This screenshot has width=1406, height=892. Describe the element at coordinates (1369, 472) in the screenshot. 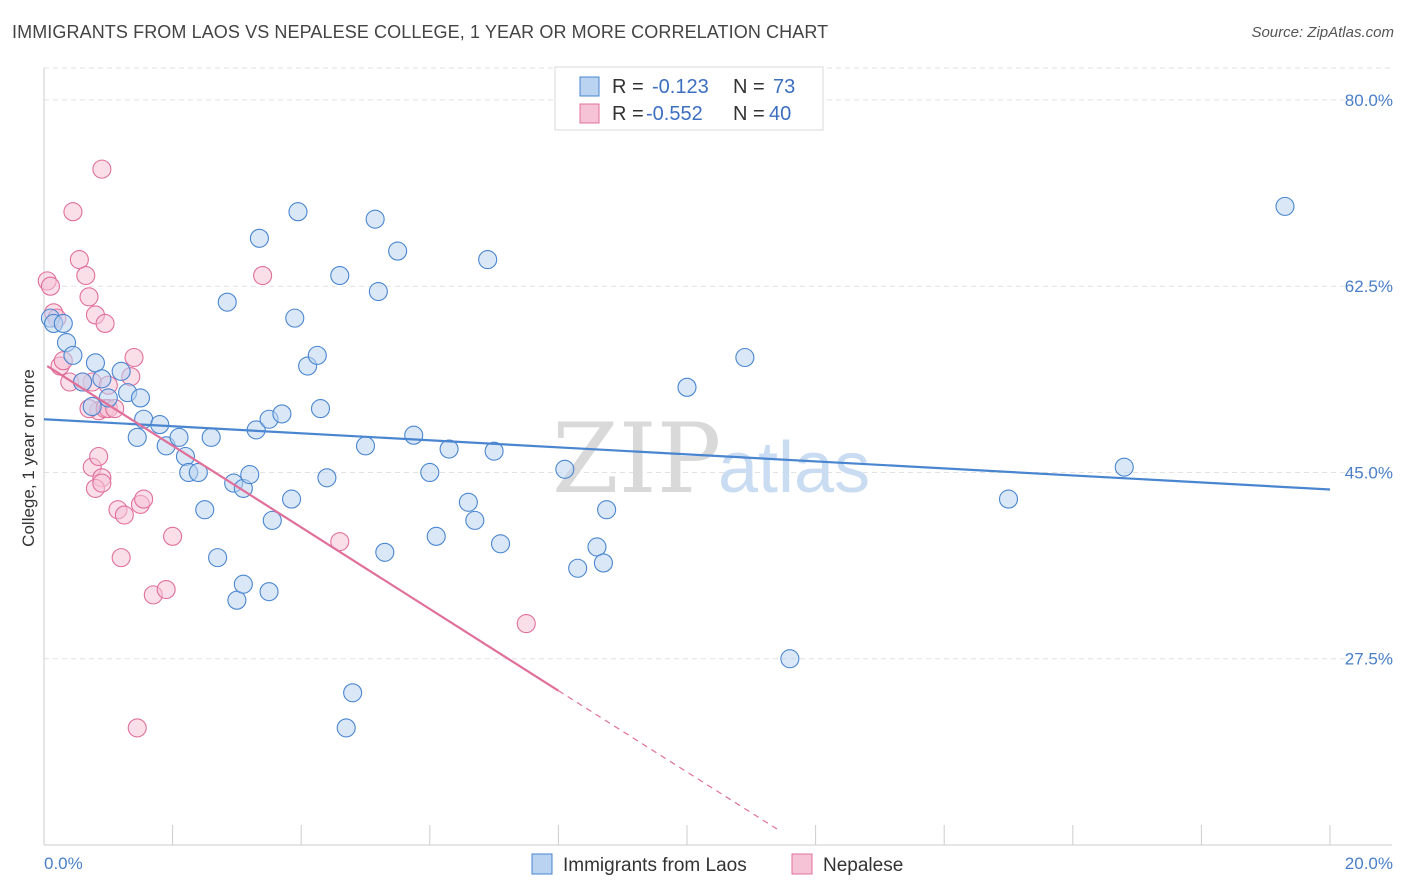

I see `y-tick-label-1: 45.0%` at that location.